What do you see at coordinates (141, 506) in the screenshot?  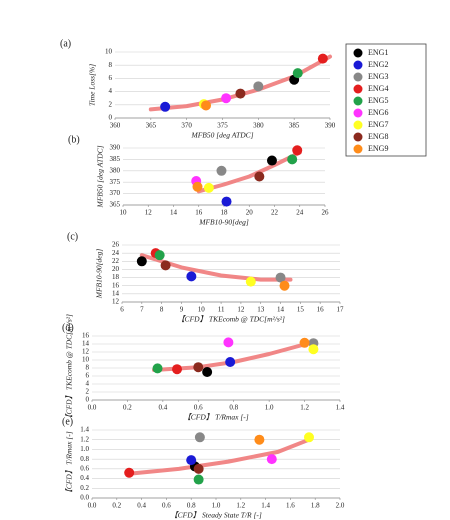 I see `x-tick-label: 0.4` at bounding box center [141, 506].